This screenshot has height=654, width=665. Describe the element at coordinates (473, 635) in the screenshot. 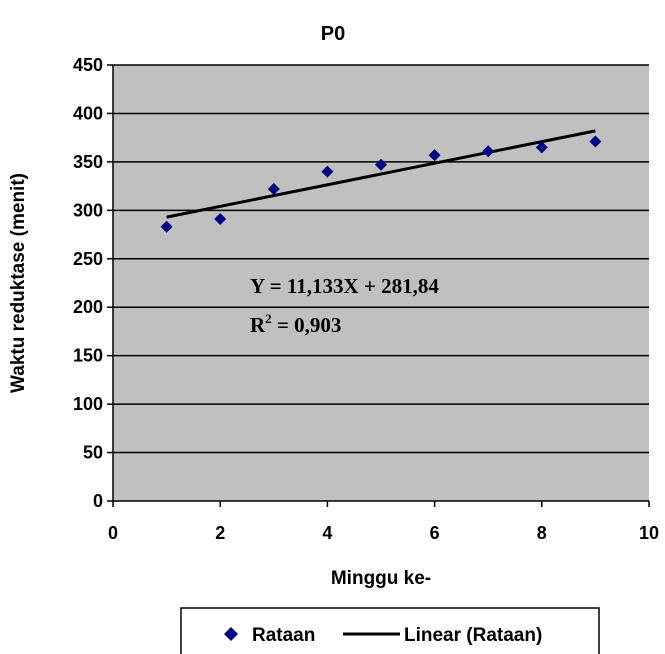

I see `legend-label-linear: Linear (Rataan)` at that location.